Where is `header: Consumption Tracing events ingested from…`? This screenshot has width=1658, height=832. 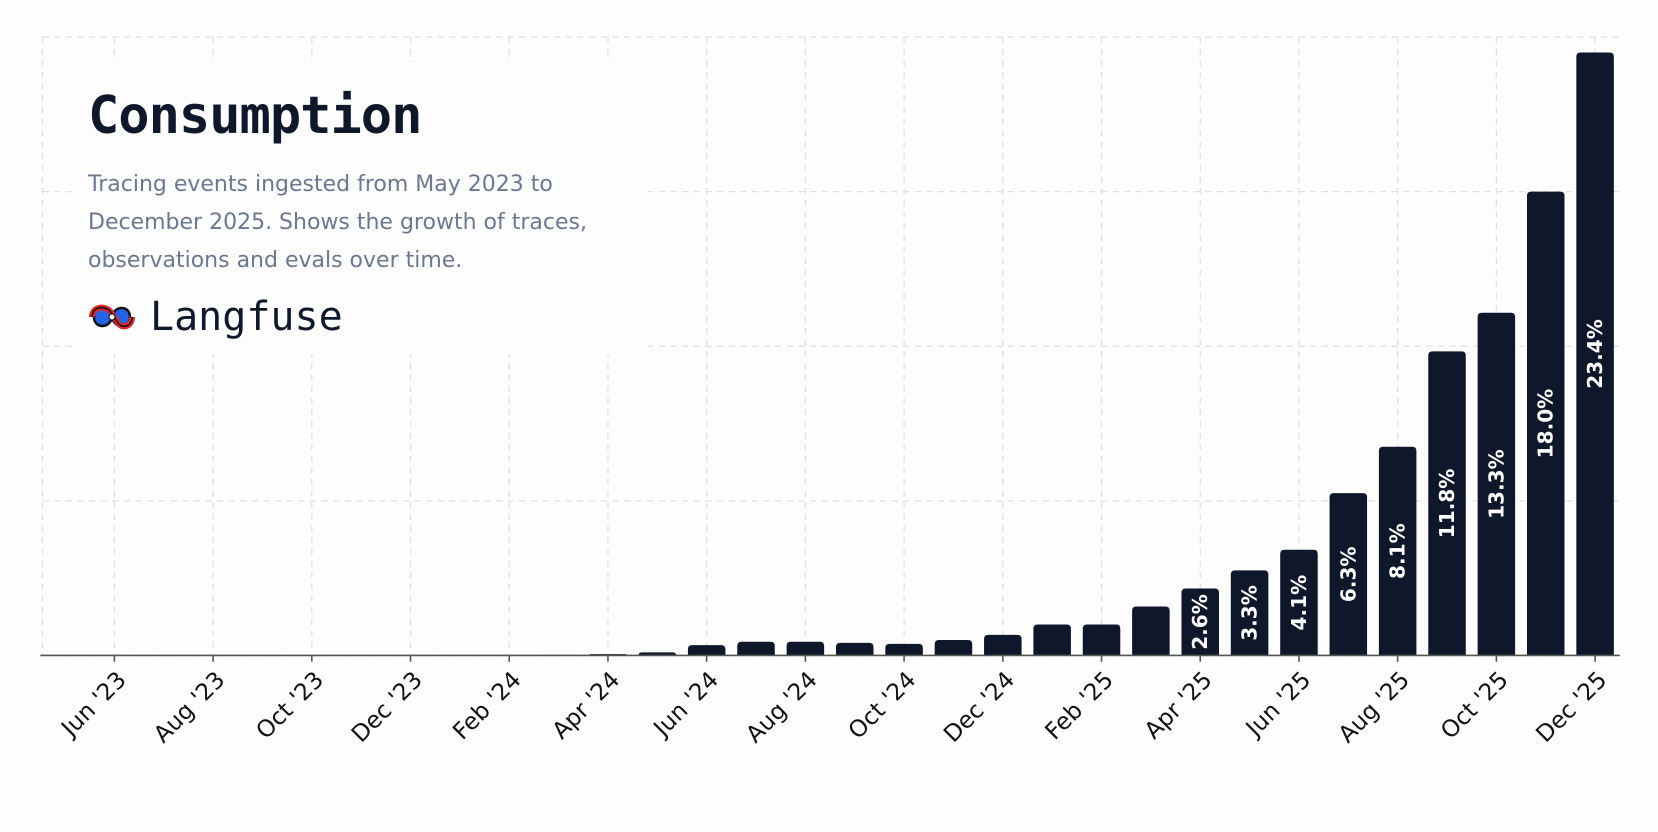 header: Consumption Tracing events ingested from… is located at coordinates (360, 208).